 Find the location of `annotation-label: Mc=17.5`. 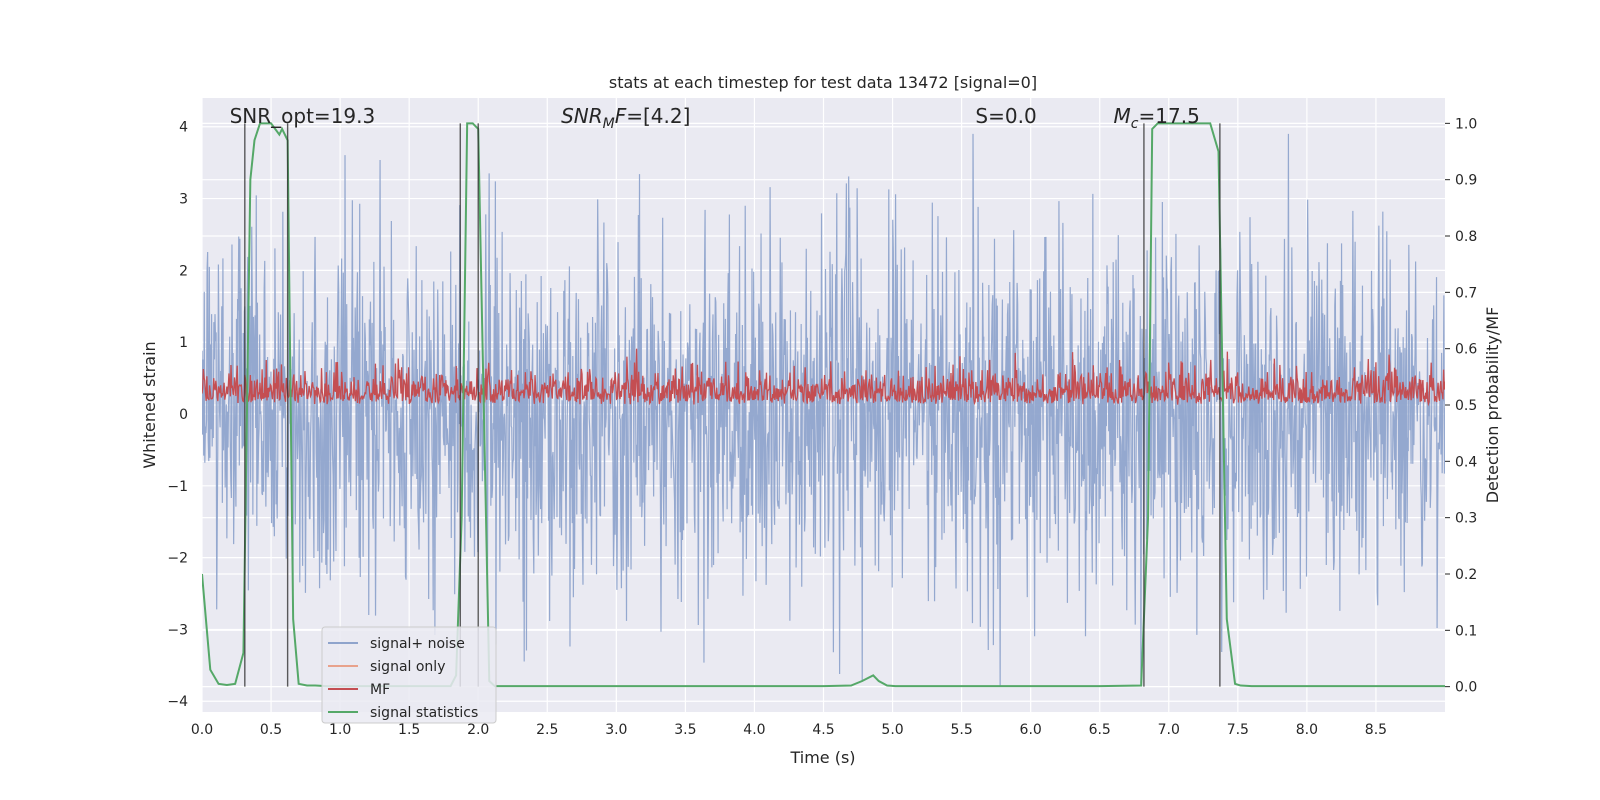

annotation-label: Mc=17.5 is located at coordinates (1157, 118).